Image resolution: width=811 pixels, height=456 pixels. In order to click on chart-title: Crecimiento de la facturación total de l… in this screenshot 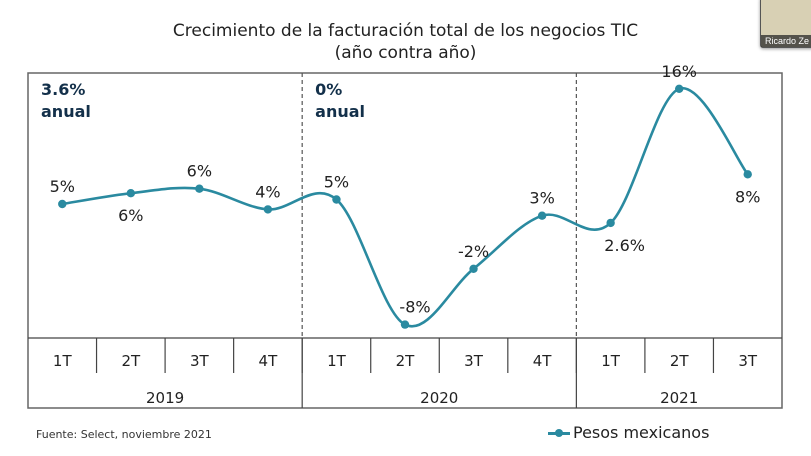, I will do `click(405, 42)`.